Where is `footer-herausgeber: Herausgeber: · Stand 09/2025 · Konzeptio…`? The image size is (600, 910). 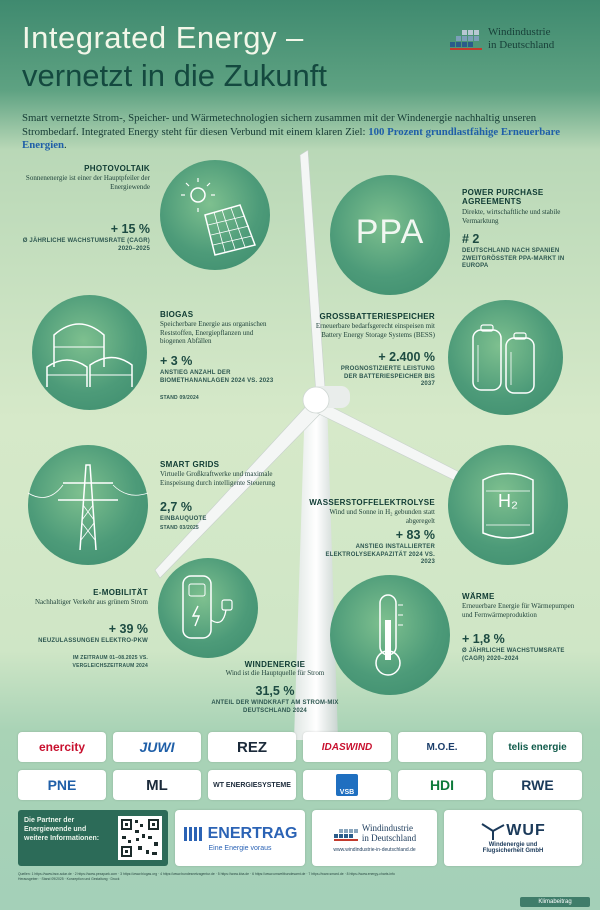
footer-herausgeber: Herausgeber: · Stand 09/2025 · Konzeptio… is located at coordinates (69, 878).